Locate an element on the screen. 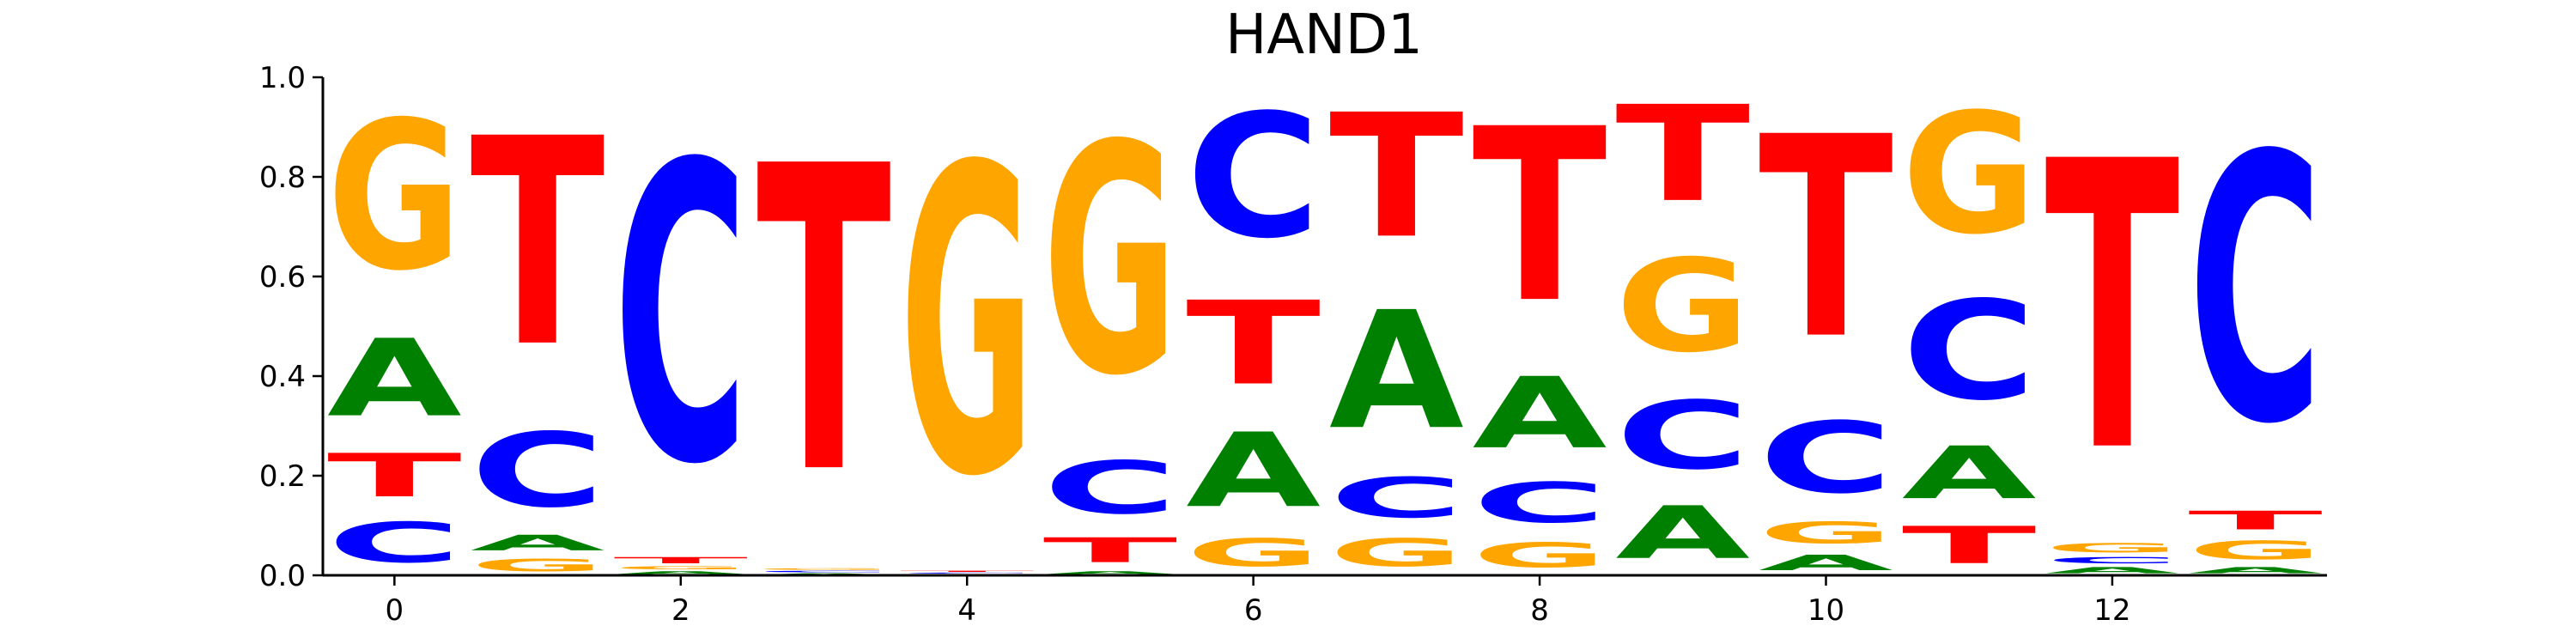 The height and width of the screenshot is (644, 2576). x-ticks: 0 2 4 6 8 10 12 is located at coordinates (1258, 601).